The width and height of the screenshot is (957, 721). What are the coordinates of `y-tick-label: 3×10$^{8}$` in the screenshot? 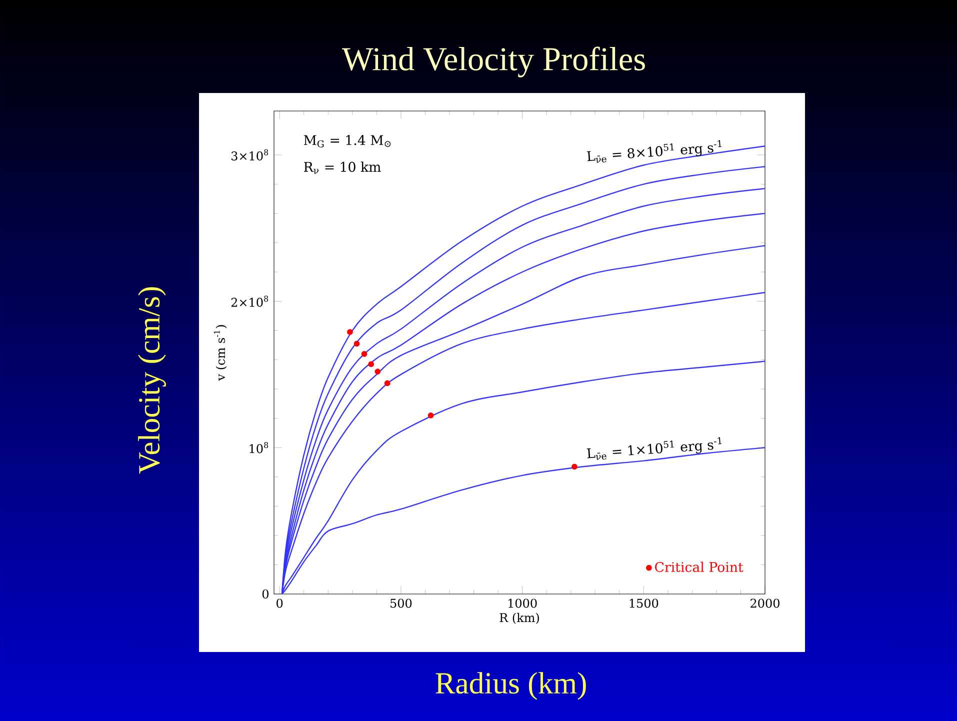 It's located at (250, 154).